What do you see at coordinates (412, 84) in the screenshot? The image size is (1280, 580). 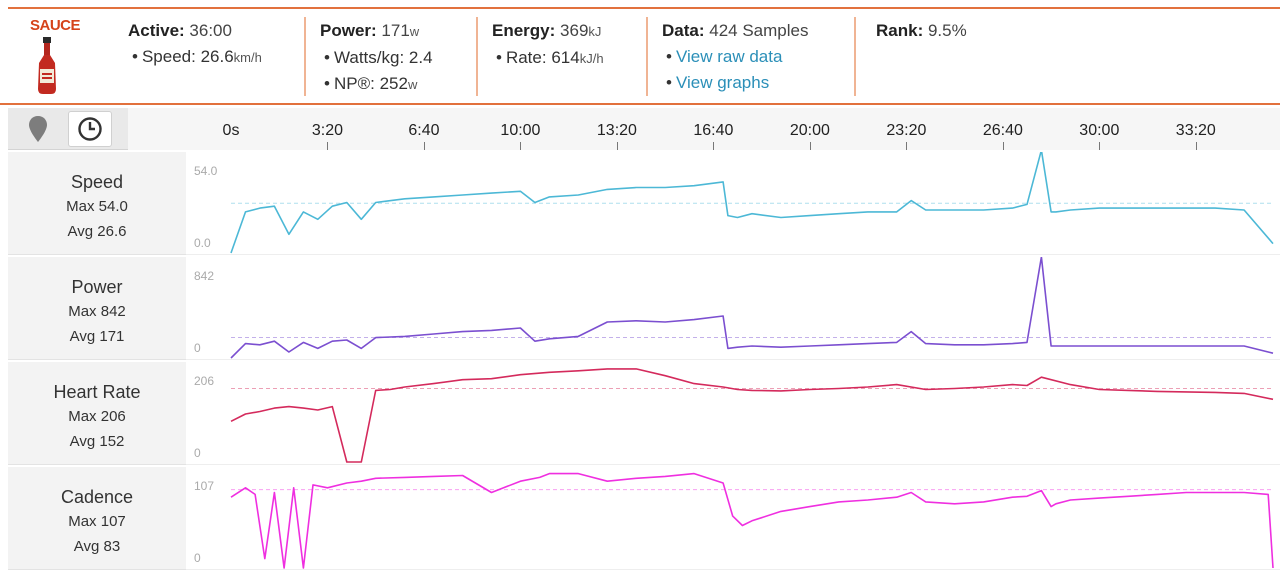 I see `np-unit: w` at bounding box center [412, 84].